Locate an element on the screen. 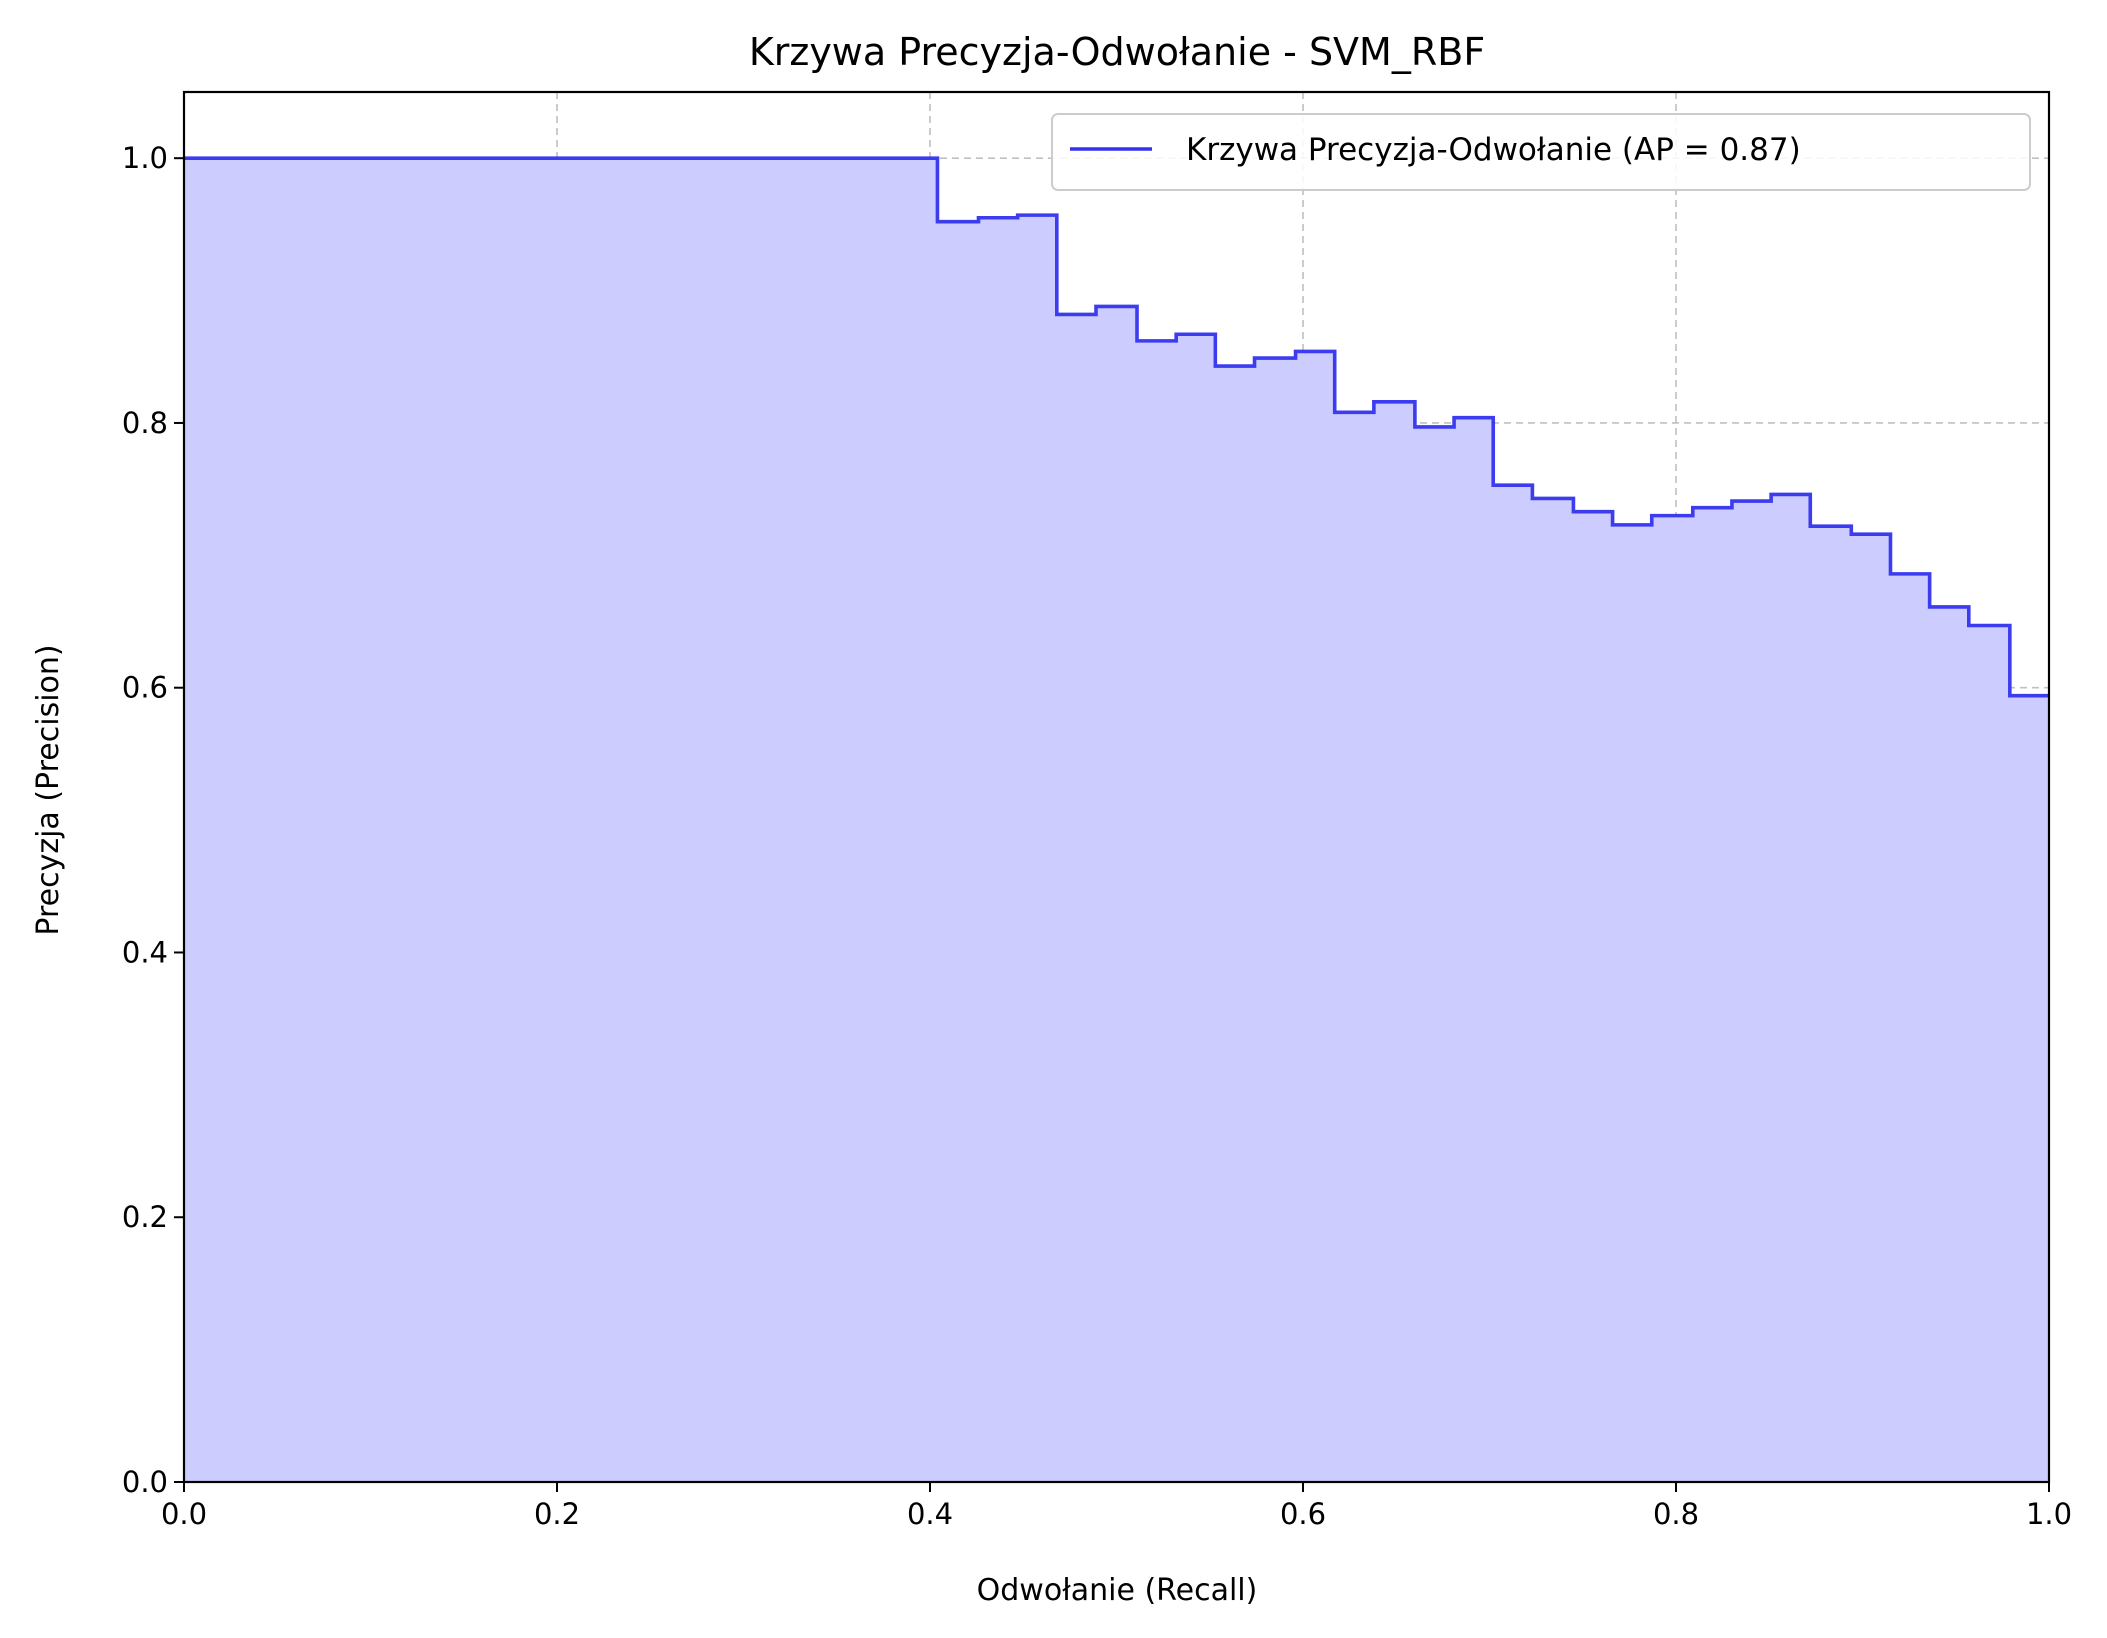 This screenshot has height=1638, width=2107. y-tick-label: 0.4 is located at coordinates (145, 952).